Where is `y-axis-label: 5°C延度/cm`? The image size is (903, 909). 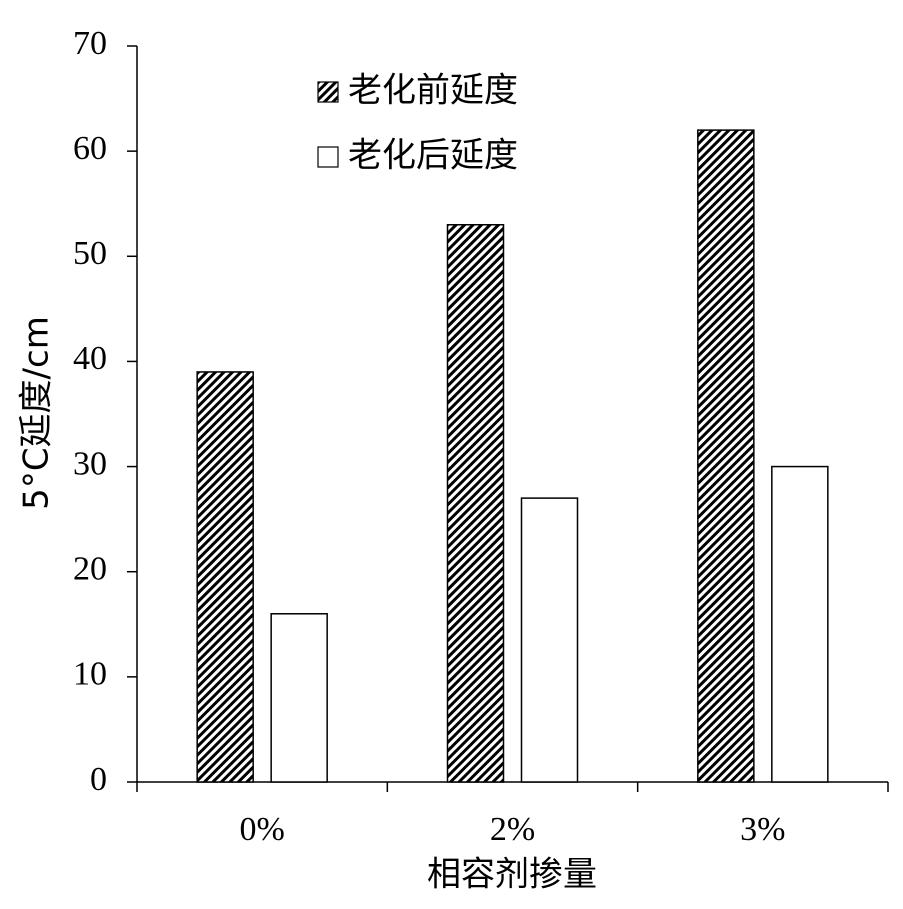
y-axis-label: 5°C延度/cm is located at coordinates (37, 413).